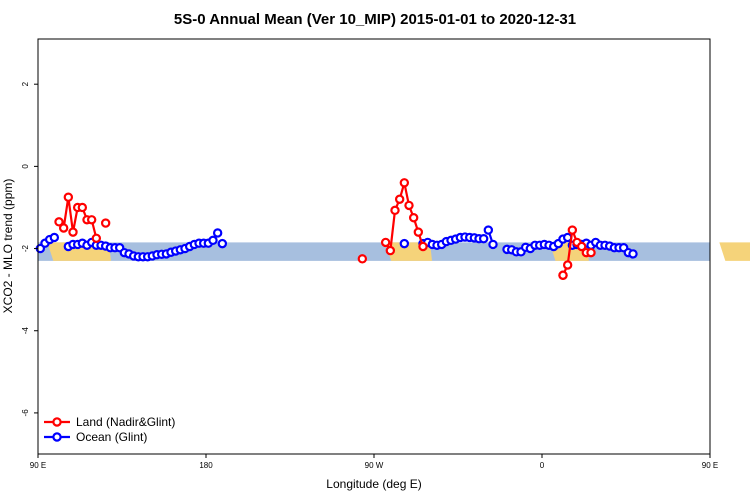 The image size is (750, 500). What do you see at coordinates (8, 246) in the screenshot?
I see `y-axis-label: XCO2 - MLO trend (ppm)` at bounding box center [8, 246].